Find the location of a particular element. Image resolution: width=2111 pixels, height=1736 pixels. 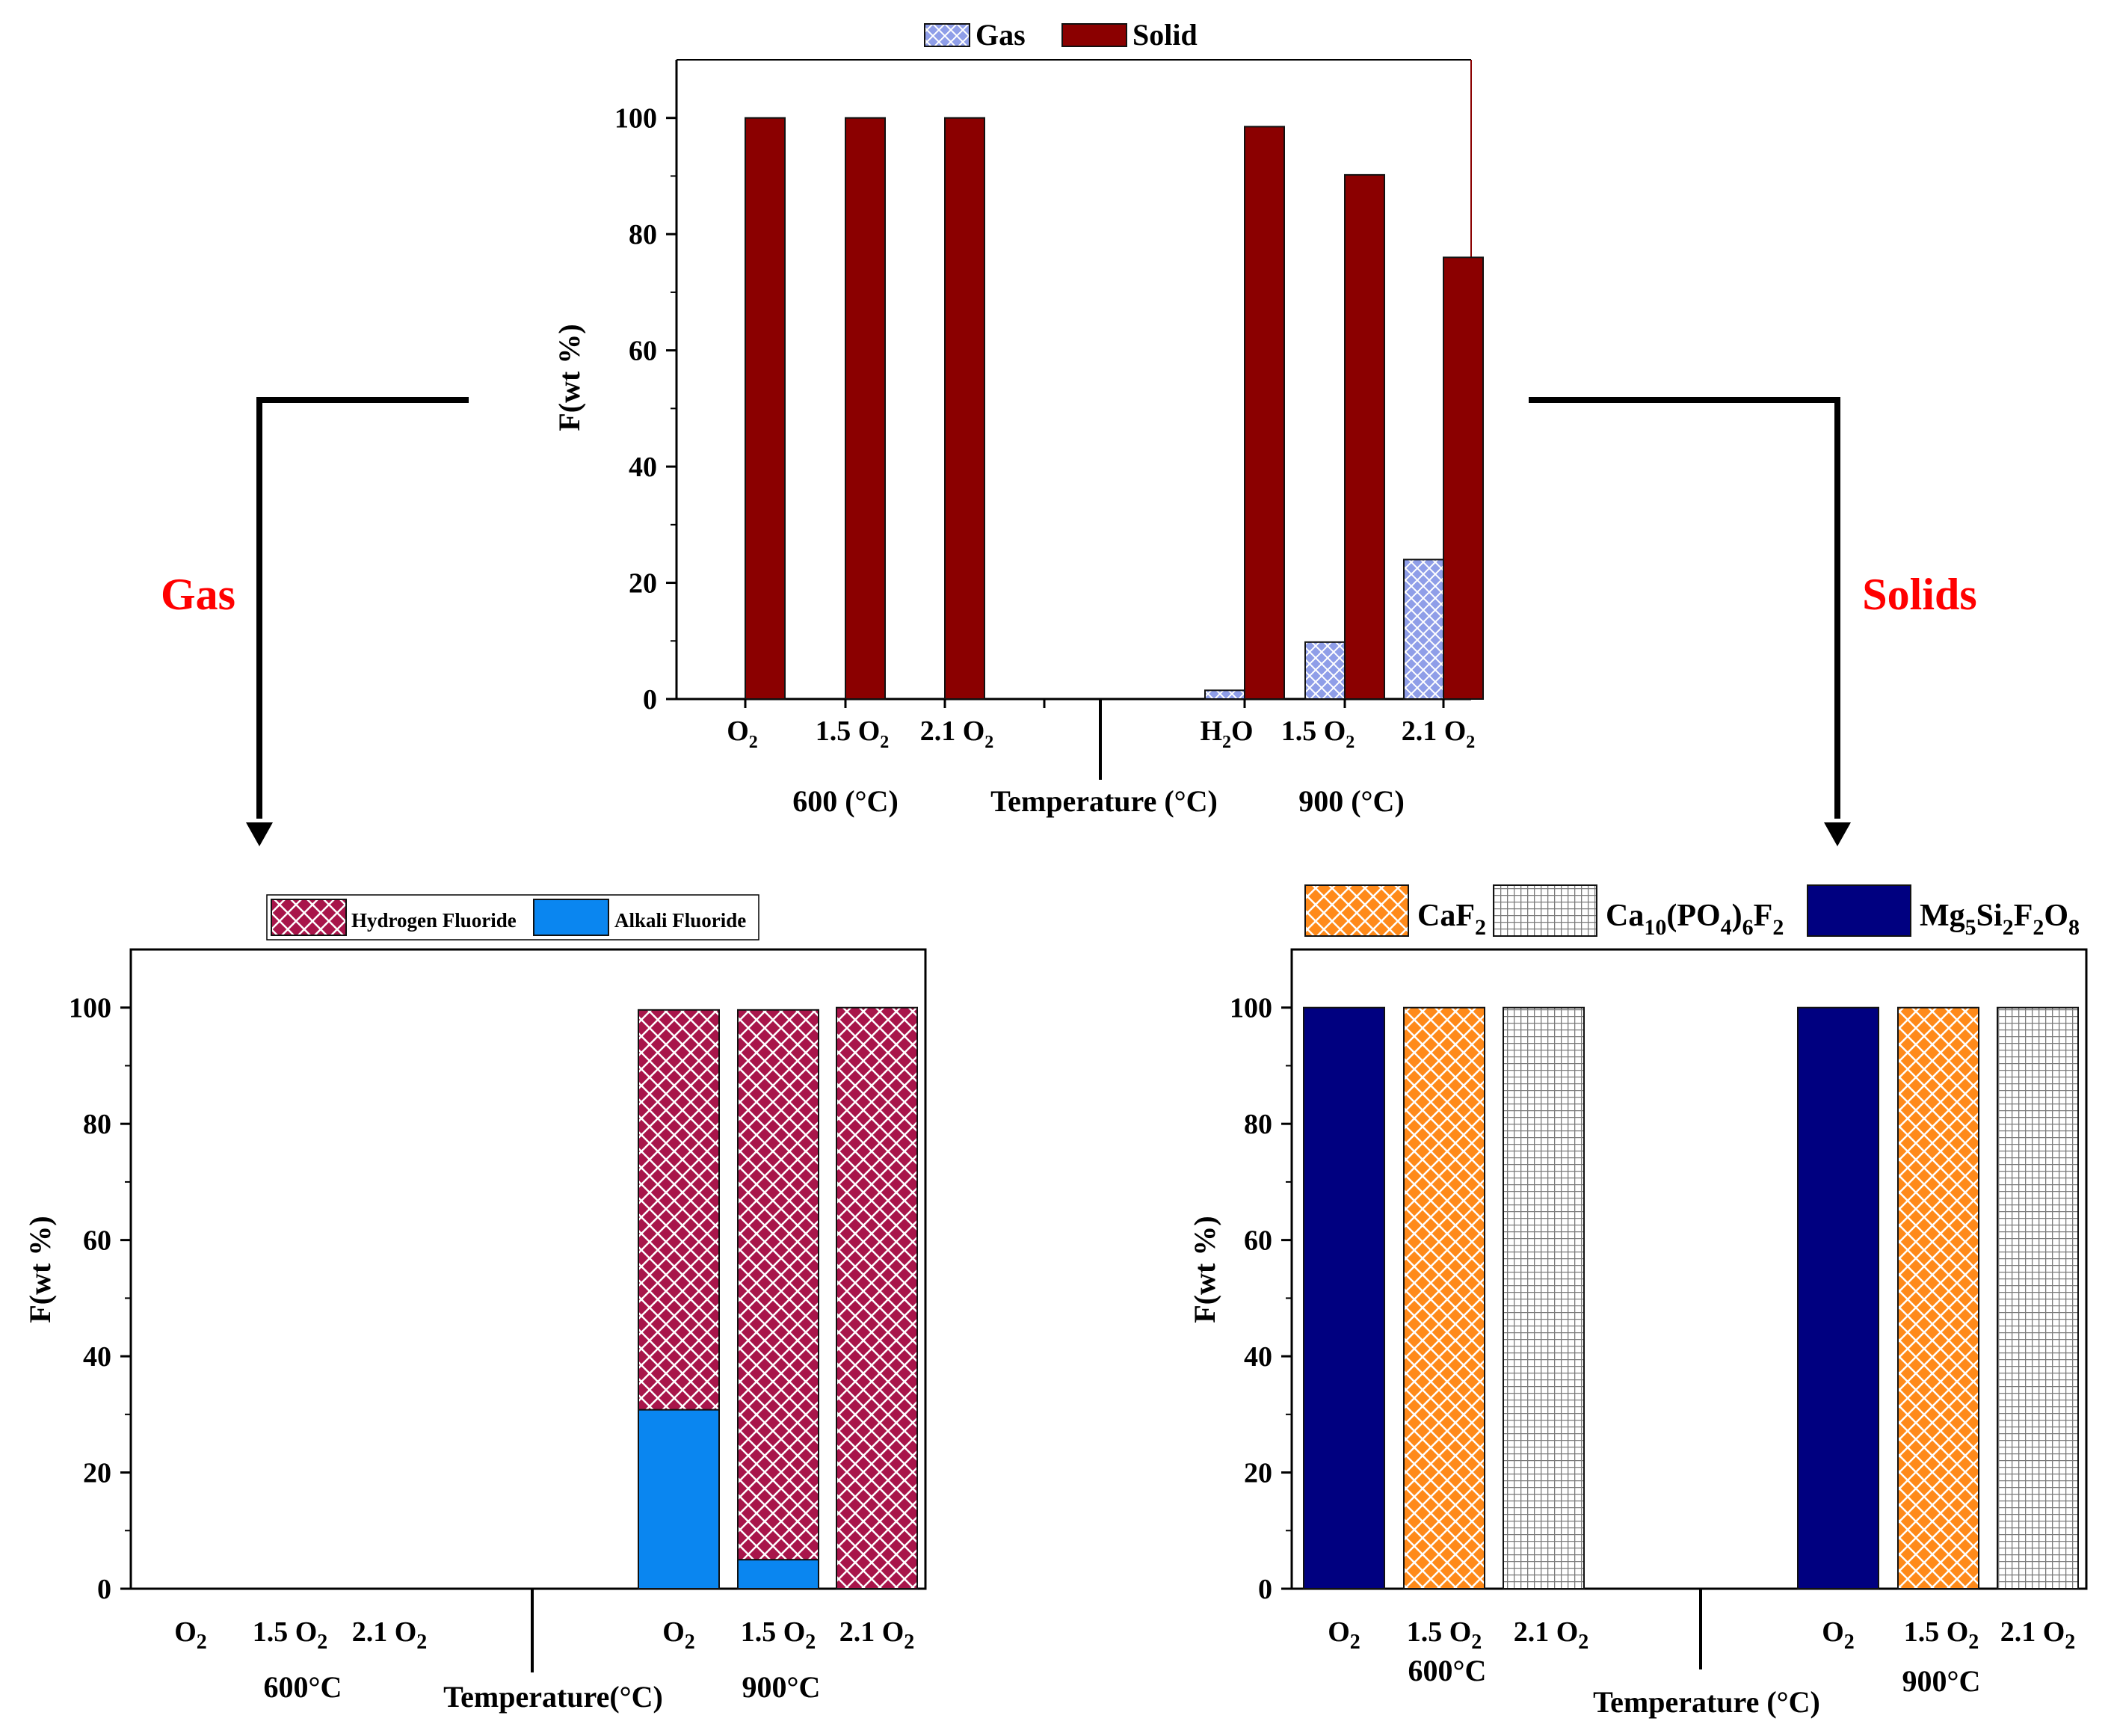

gas-plot-frame is located at coordinates (528, 1269).